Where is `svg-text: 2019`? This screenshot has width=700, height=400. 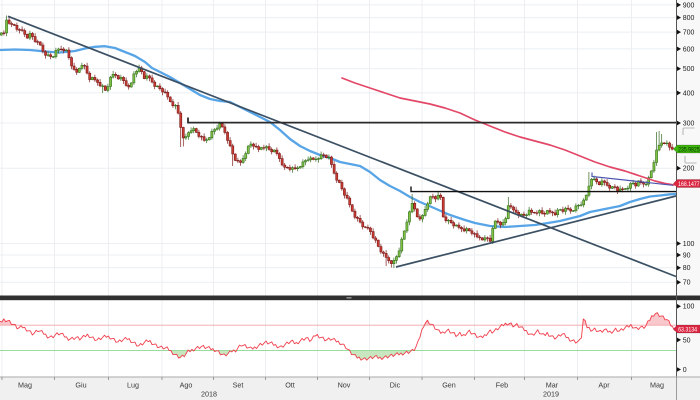
svg-text: 2019 is located at coordinates (551, 394).